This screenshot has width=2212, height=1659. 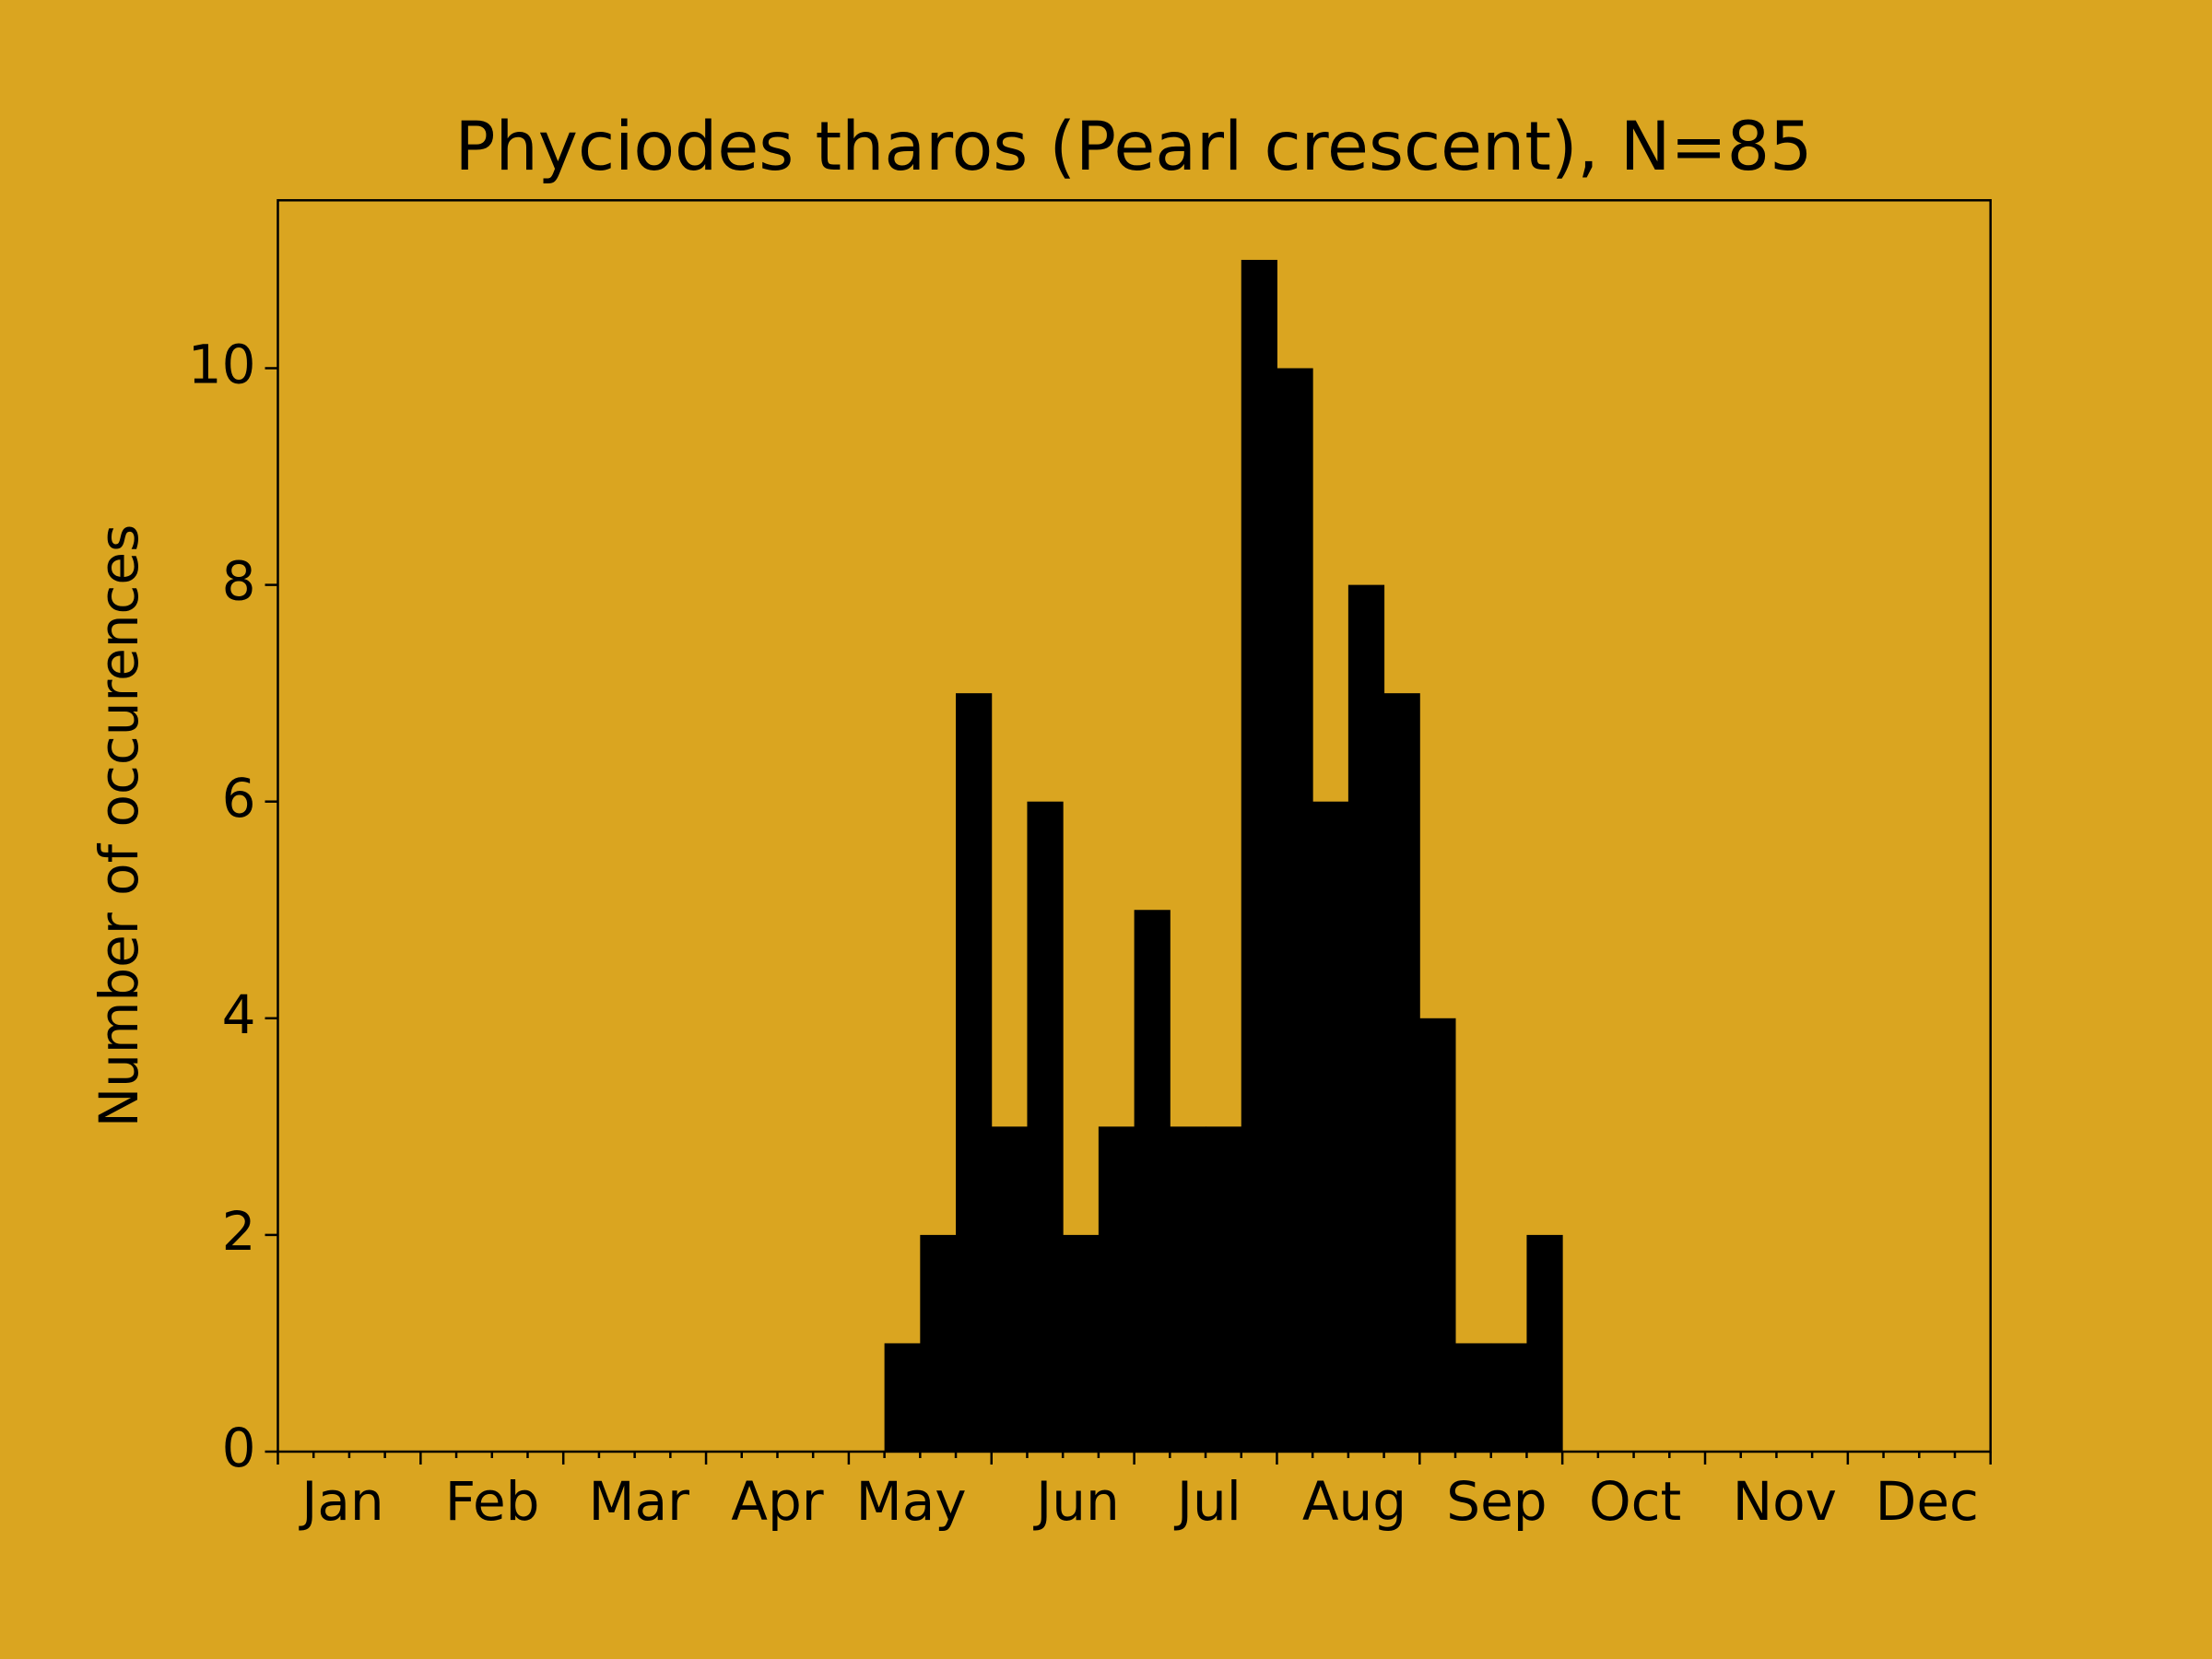 What do you see at coordinates (239, 1014) in the screenshot?
I see `y-tick-label: 4` at bounding box center [239, 1014].